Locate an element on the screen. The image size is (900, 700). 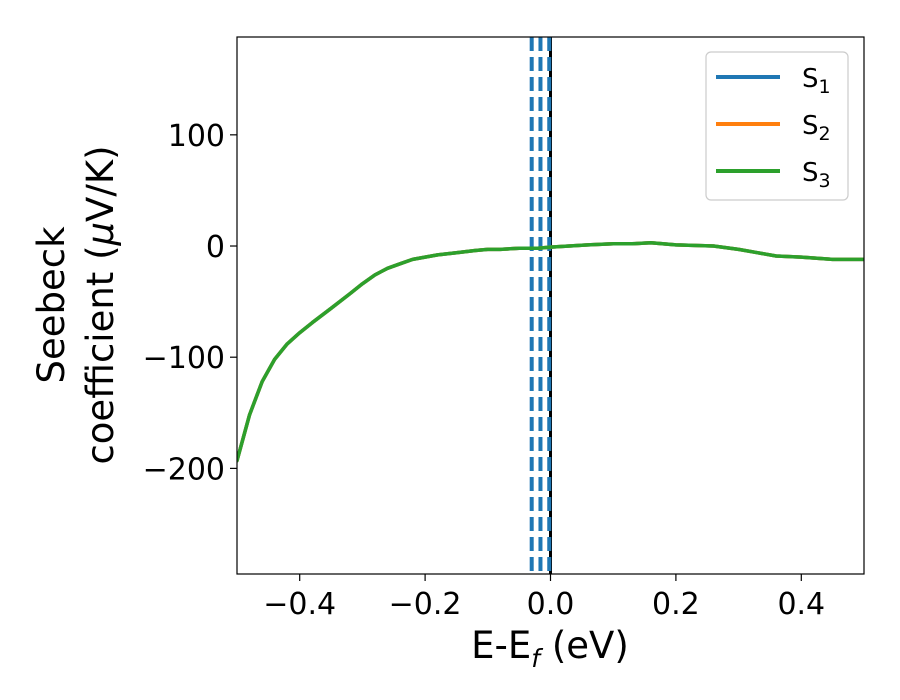
legend-label-s1-sub: 1 is located at coordinates (825, 87).